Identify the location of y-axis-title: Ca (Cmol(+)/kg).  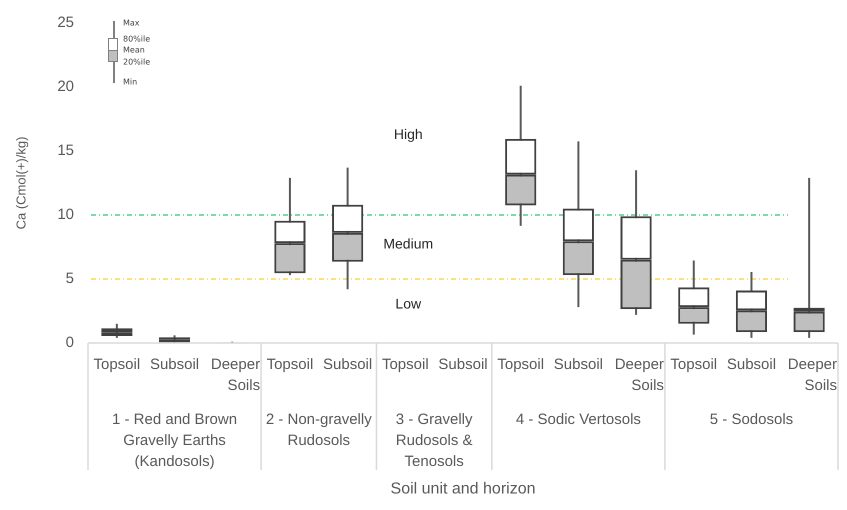
(20, 183).